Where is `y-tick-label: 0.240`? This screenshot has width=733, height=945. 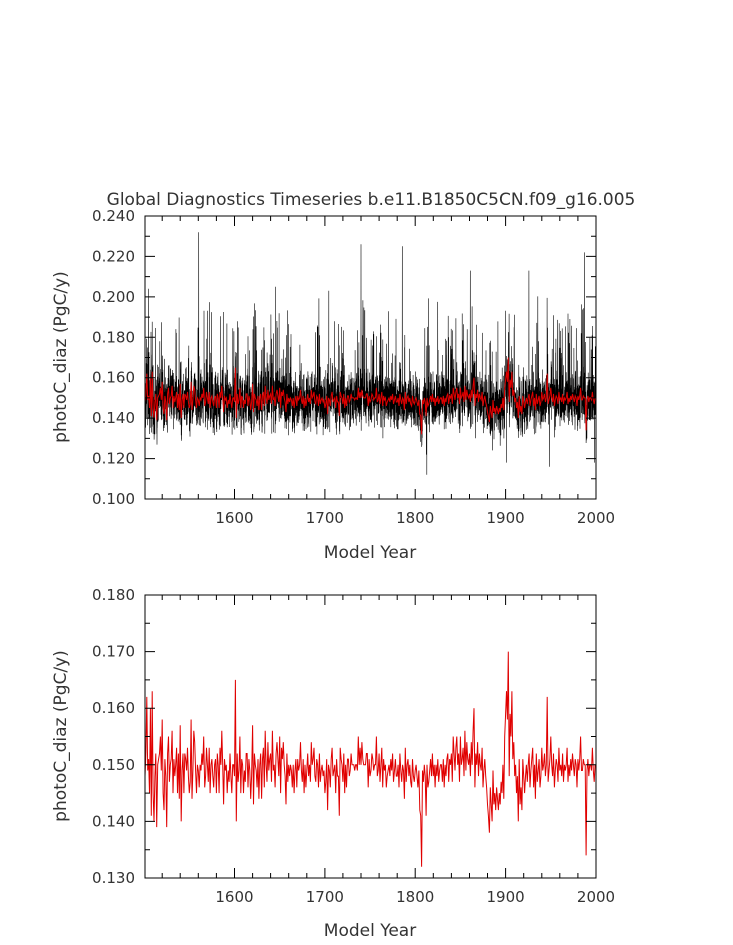
y-tick-label: 0.240 is located at coordinates (113, 216).